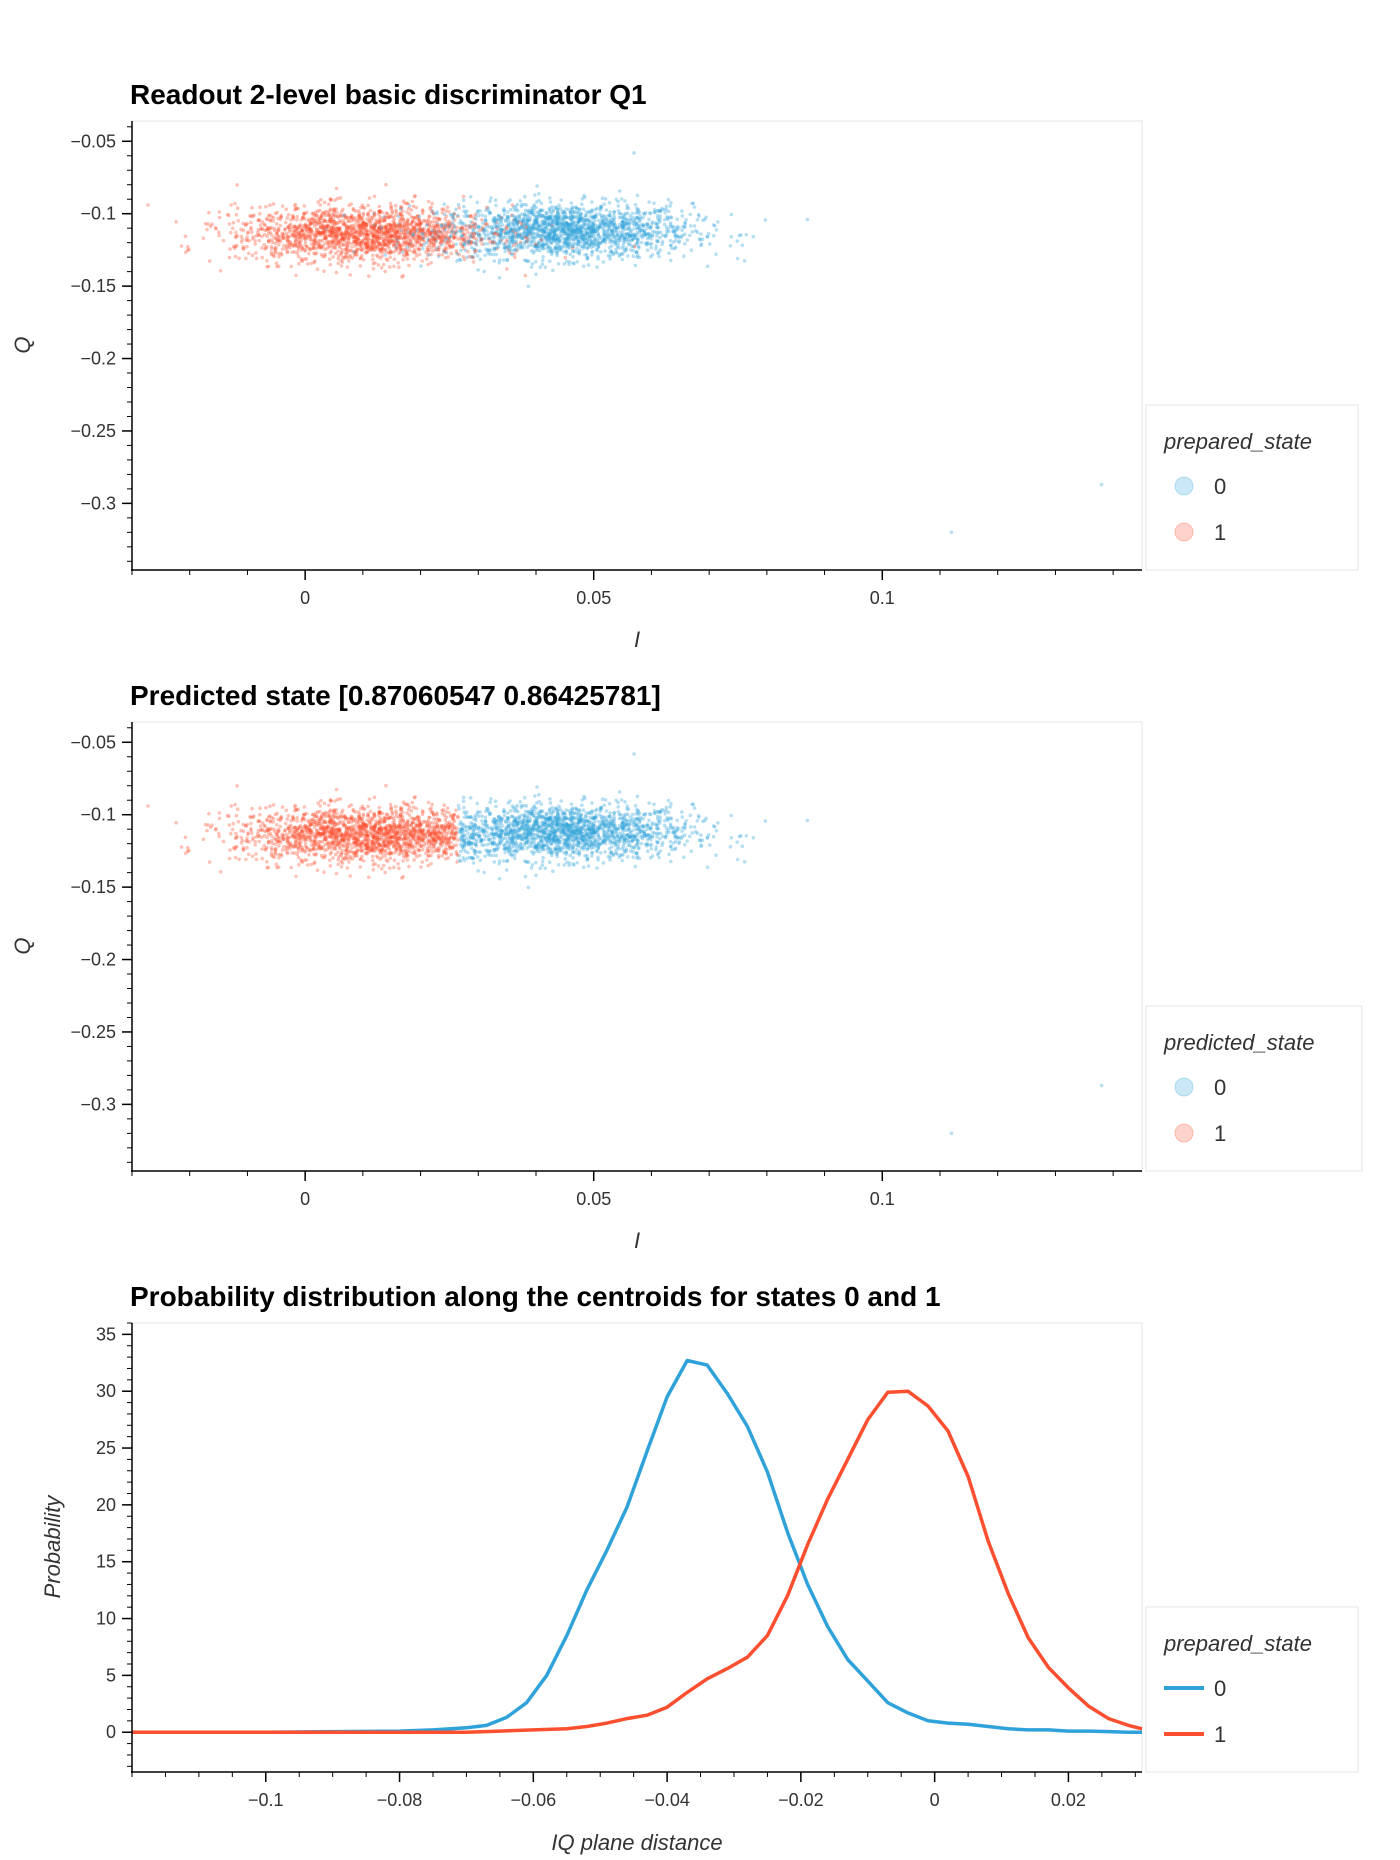 This screenshot has width=1400, height=1860. What do you see at coordinates (1220, 532) in the screenshot?
I see `legend-label-1: 1` at bounding box center [1220, 532].